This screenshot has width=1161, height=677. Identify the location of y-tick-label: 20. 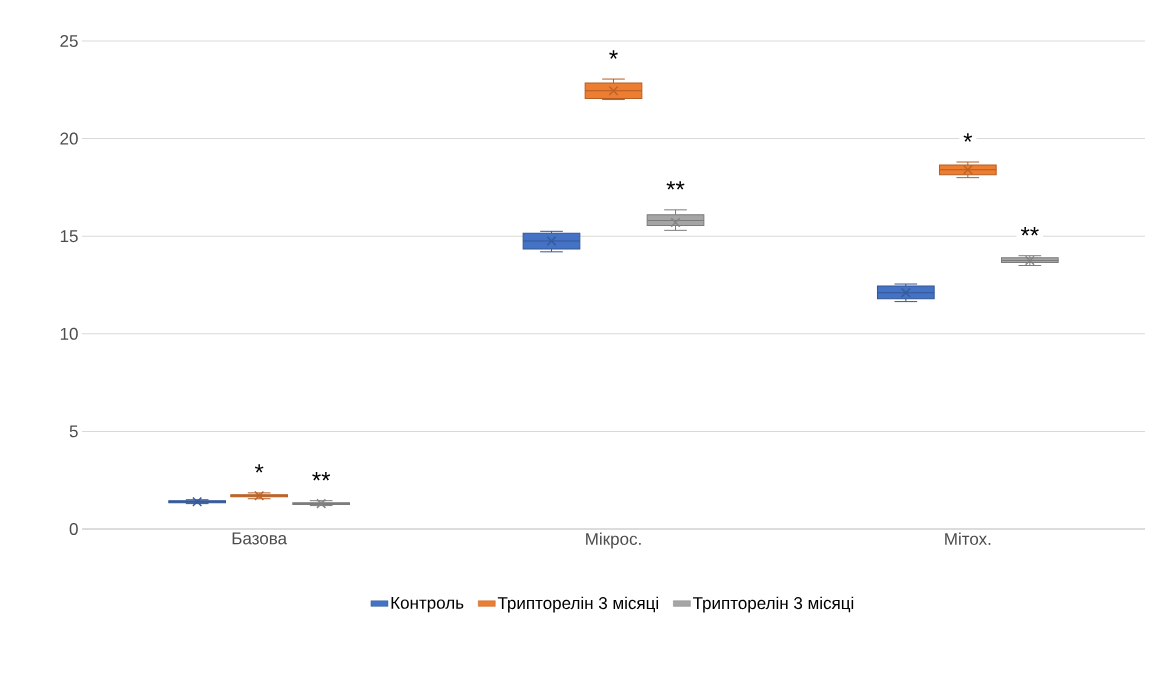
(69, 138).